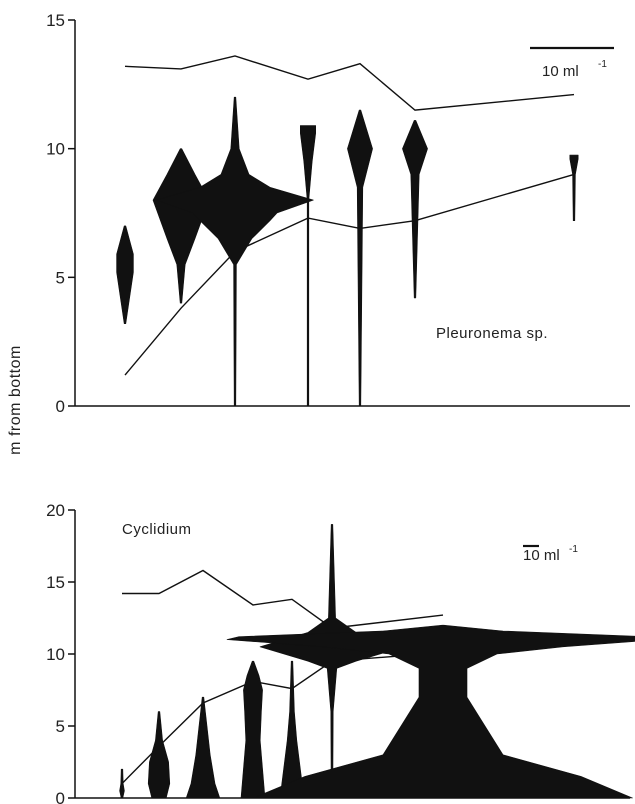 The width and height of the screenshot is (635, 804). I want to click on panel-label-pleuronema: Pleuronema sp., so click(492, 333).